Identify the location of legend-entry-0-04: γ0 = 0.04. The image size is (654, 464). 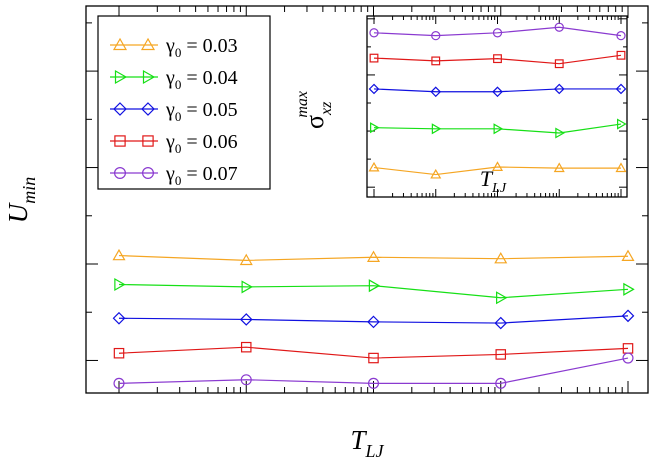
(174, 79).